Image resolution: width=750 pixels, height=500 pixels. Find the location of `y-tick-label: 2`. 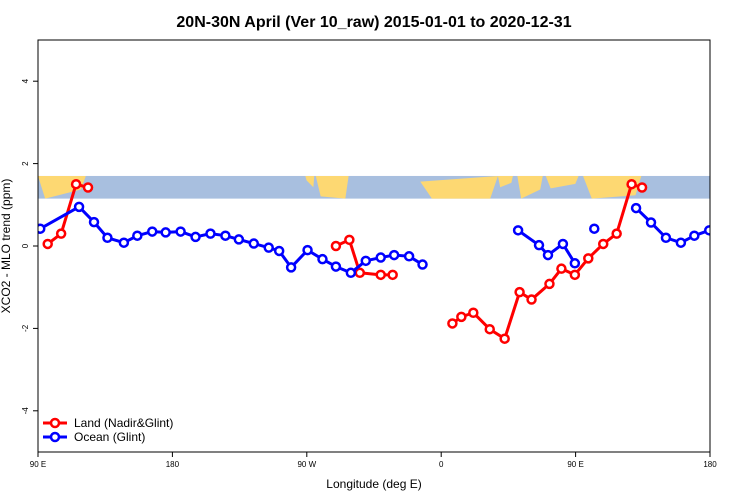

y-tick-label: 2 is located at coordinates (25, 163).